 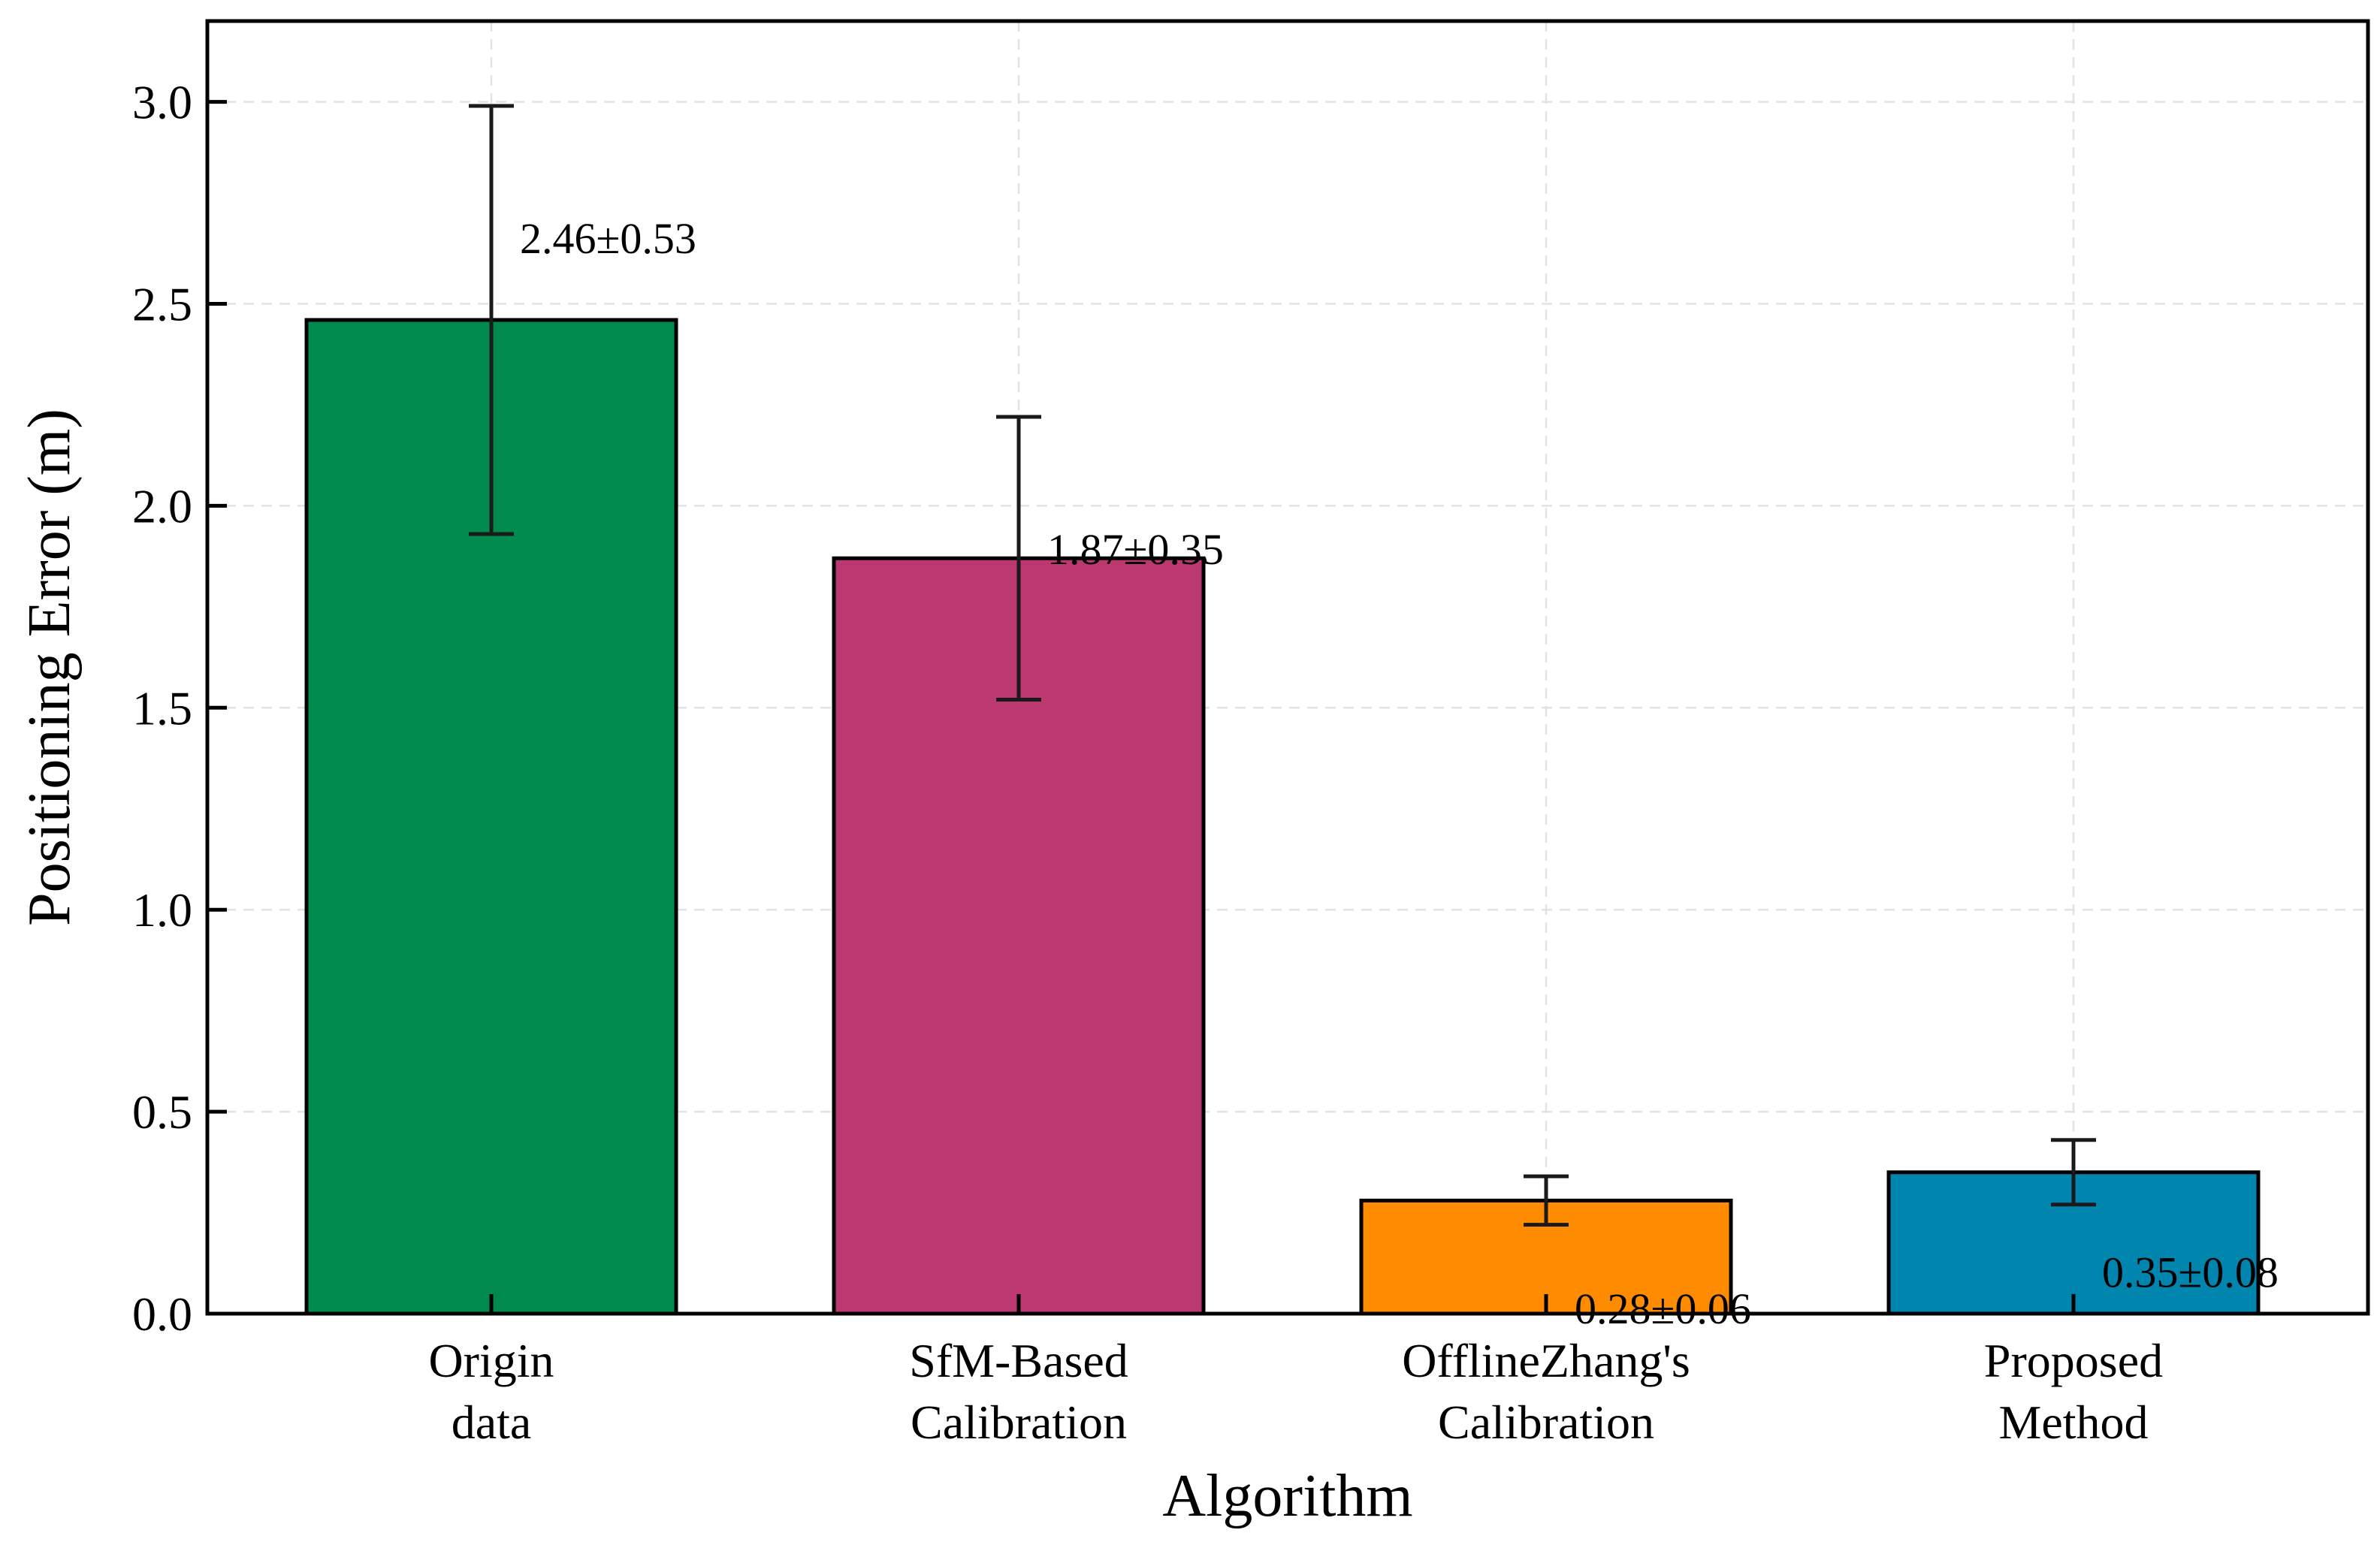 What do you see at coordinates (2073, 1243) in the screenshot?
I see `bar` at bounding box center [2073, 1243].